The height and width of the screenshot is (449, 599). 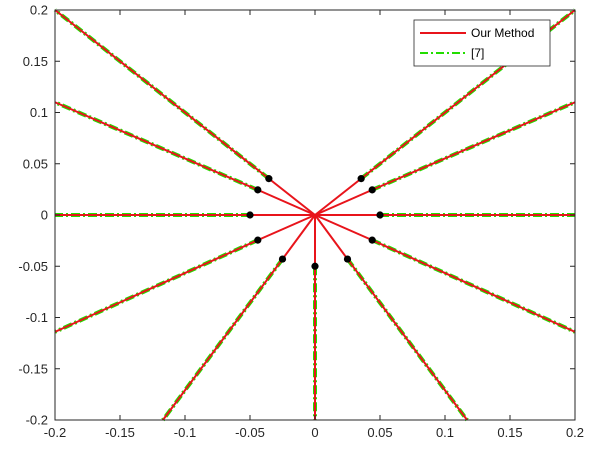 I want to click on legend: Our Method [7], so click(x=482, y=43).